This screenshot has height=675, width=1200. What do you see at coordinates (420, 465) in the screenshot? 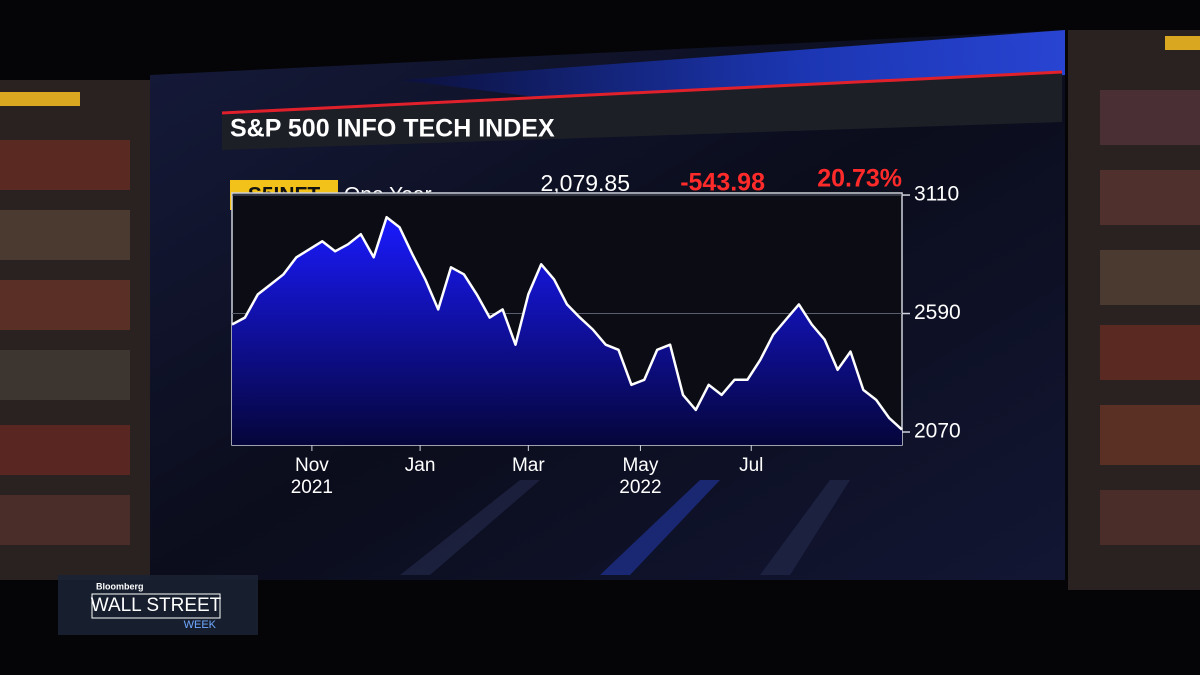
I see `x-tick-label: Jan` at bounding box center [420, 465].